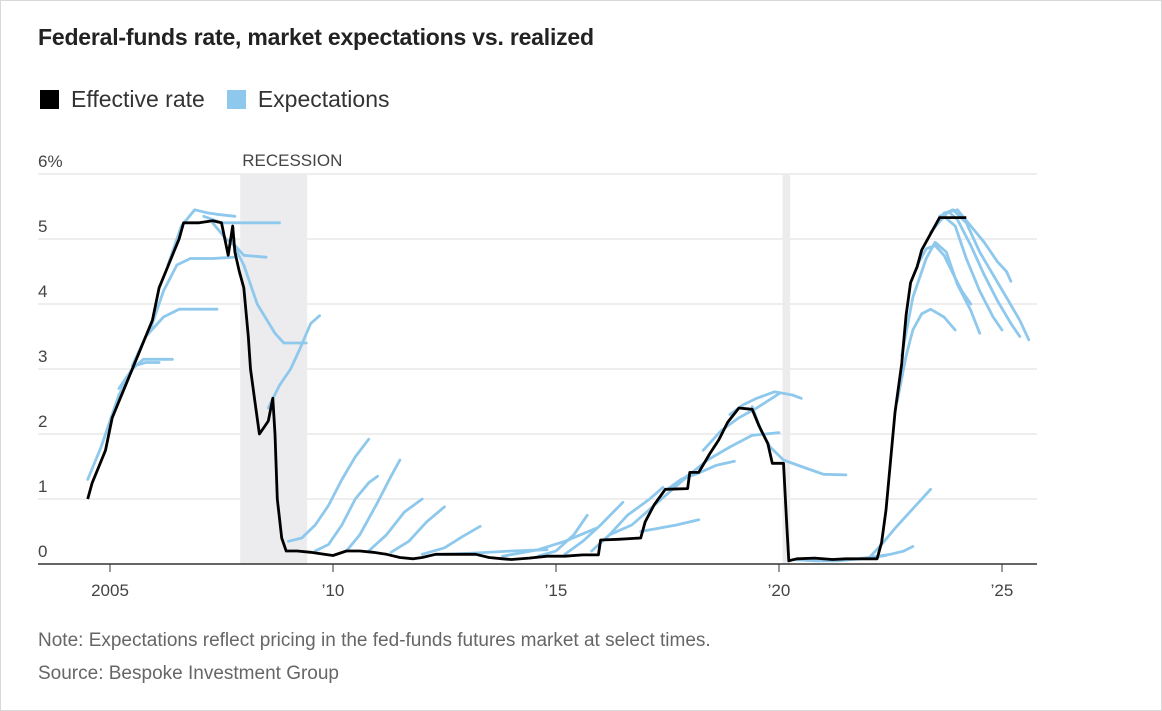  Describe the element at coordinates (292, 160) in the screenshot. I see `recession-label: RECESSION` at that location.